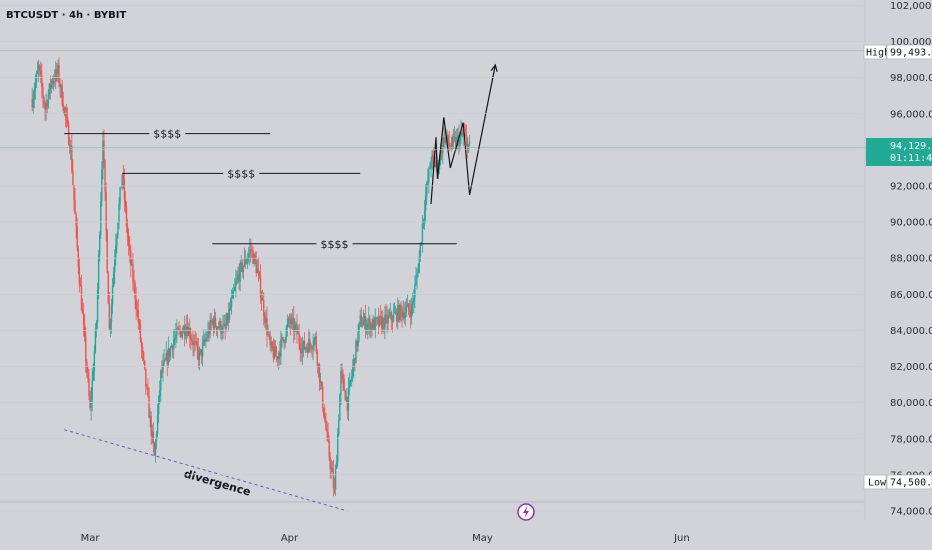  Describe the element at coordinates (526, 512) in the screenshot. I see `event-marker` at that location.